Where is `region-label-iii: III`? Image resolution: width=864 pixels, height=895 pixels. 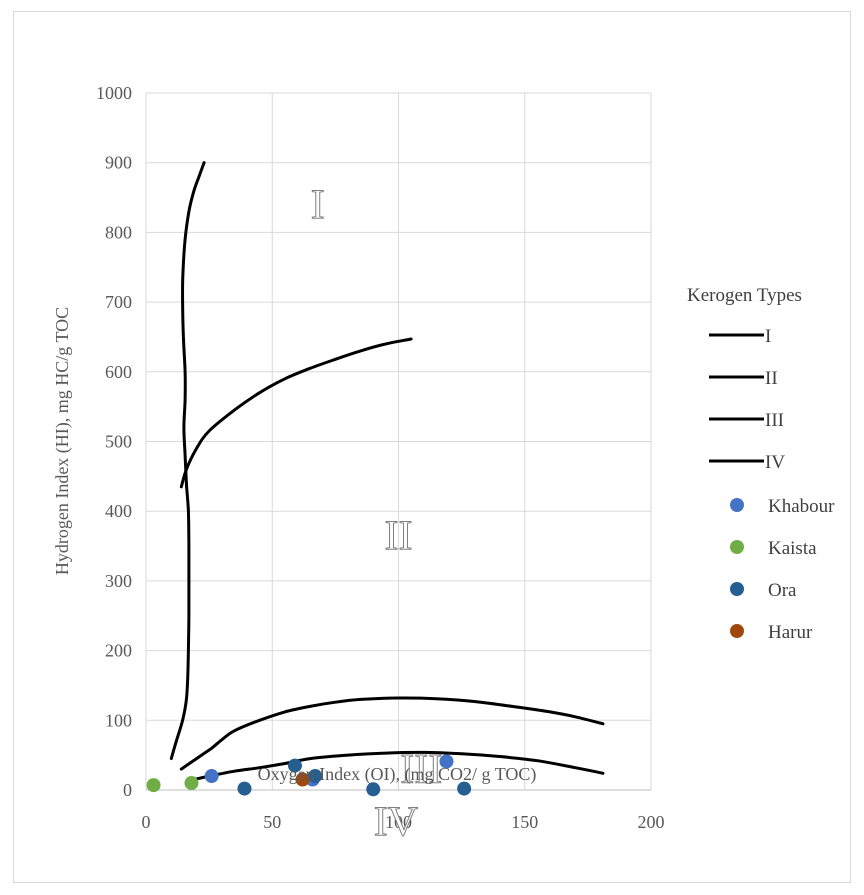
region-label-iii: III is located at coordinates (421, 770).